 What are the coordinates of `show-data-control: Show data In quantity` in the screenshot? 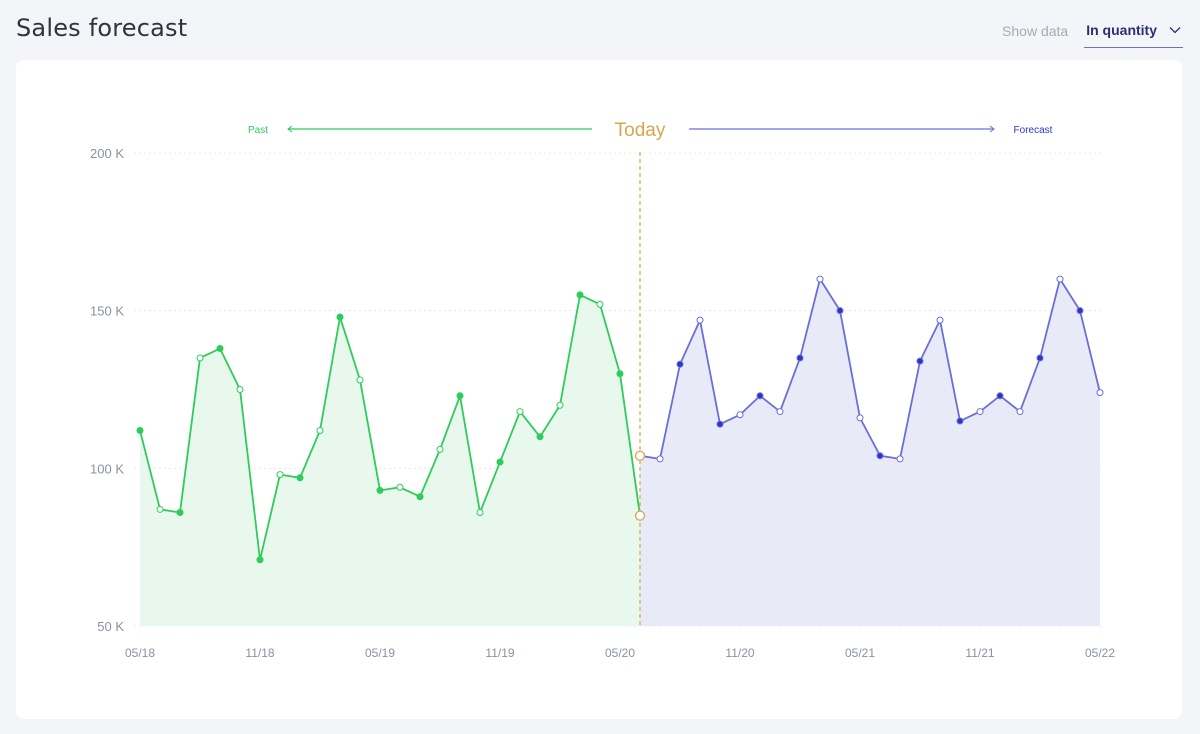 It's located at (1092, 34).